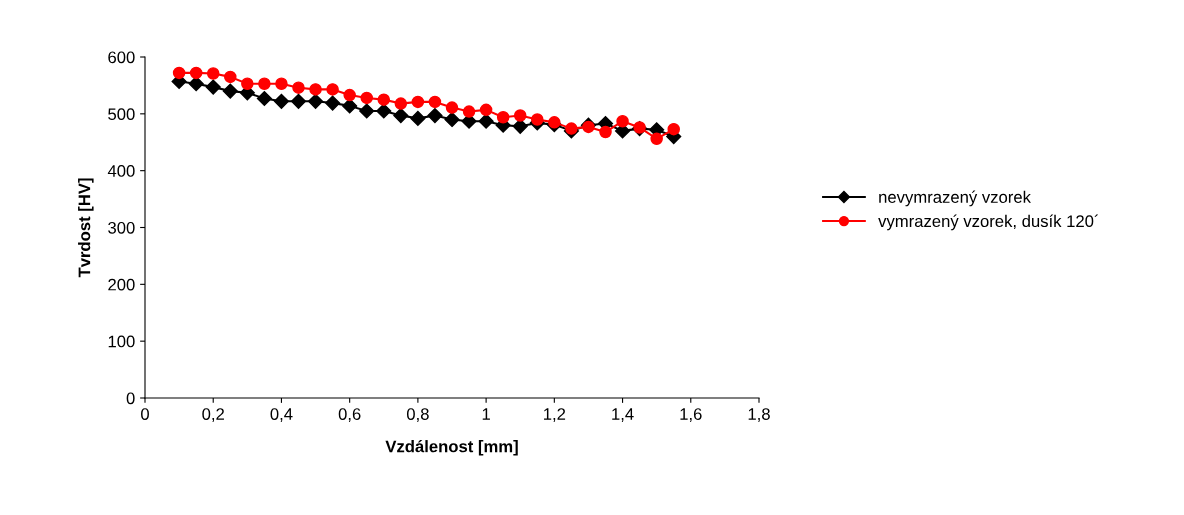 Image resolution: width=1184 pixels, height=515 pixels. What do you see at coordinates (955, 198) in the screenshot?
I see `legend-label: nevymrazený vzorek` at bounding box center [955, 198].